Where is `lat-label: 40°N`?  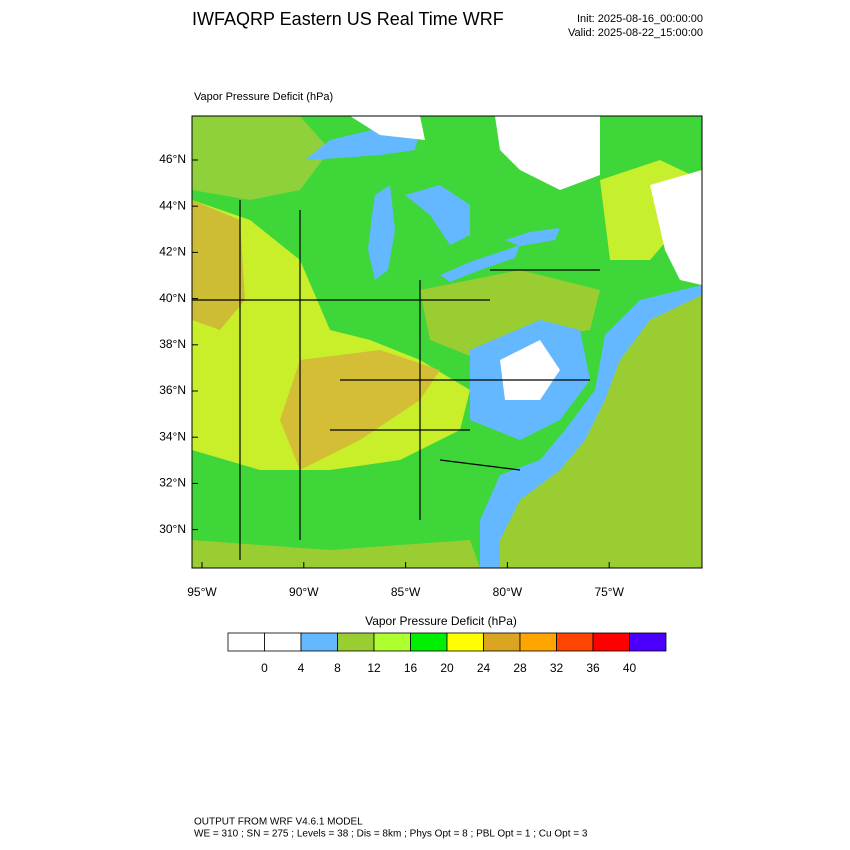 lat-label: 40°N is located at coordinates (172, 298).